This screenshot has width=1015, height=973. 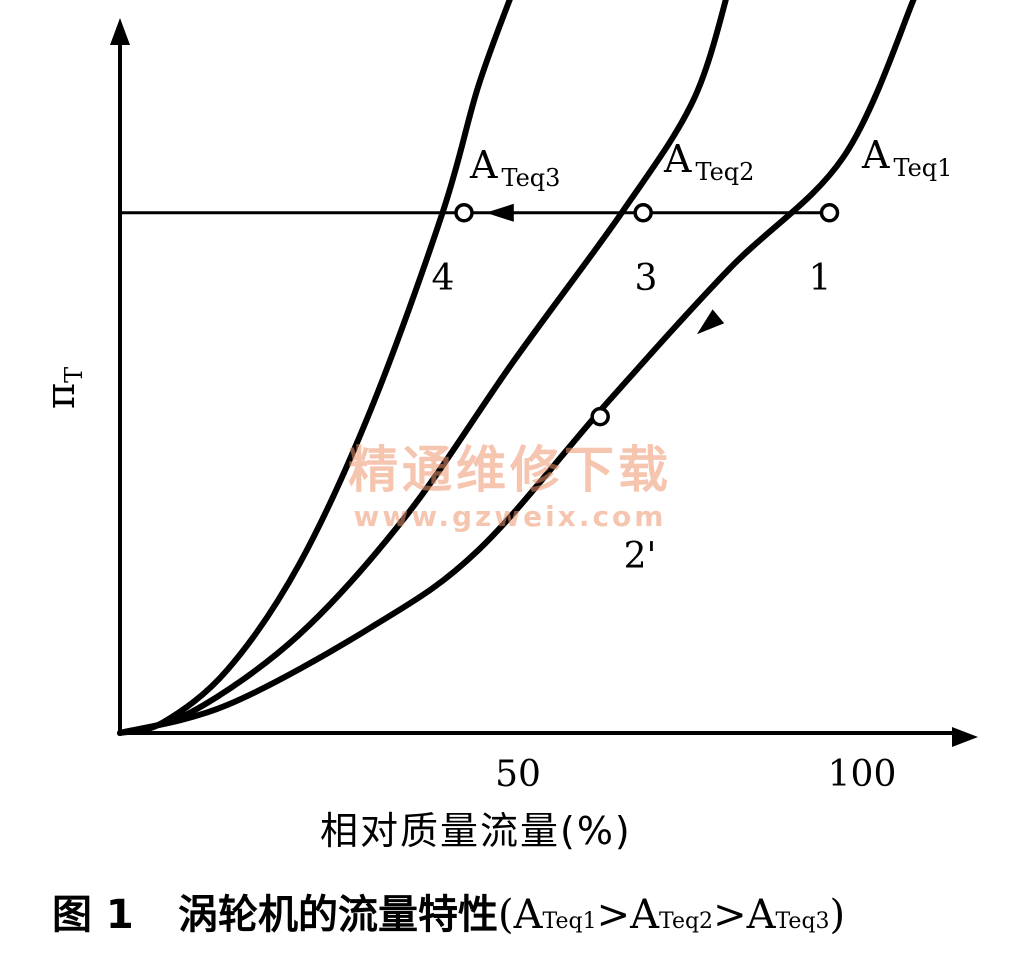 I want to click on y-label-main: π, so click(x=61, y=396).